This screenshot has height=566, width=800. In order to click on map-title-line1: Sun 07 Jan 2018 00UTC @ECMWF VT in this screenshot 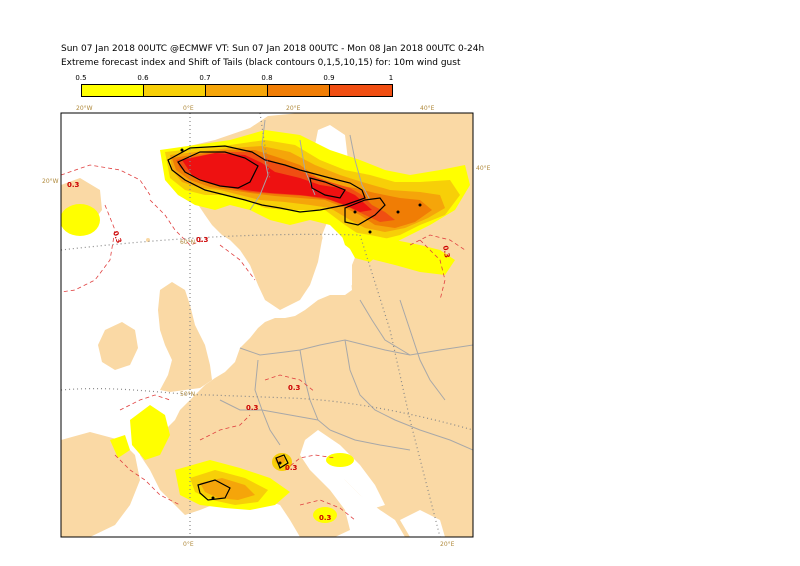, I will do `click(273, 49)`.